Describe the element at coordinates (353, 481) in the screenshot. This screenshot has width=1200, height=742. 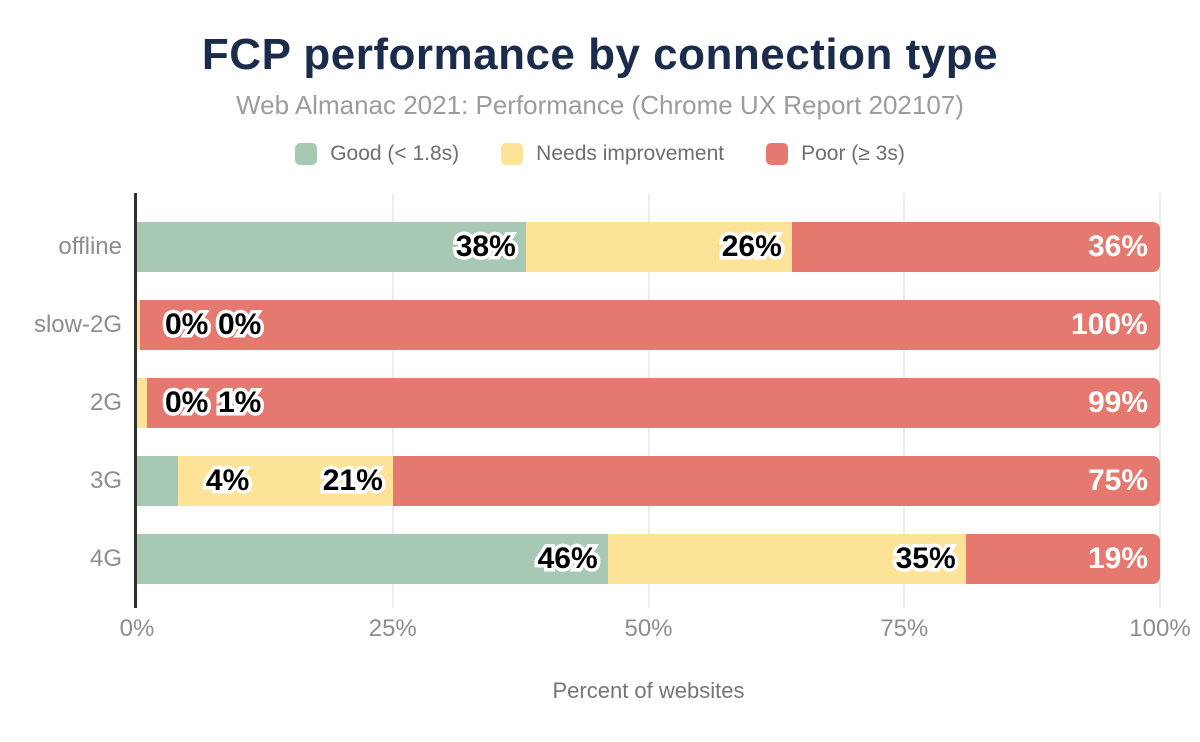
I see `value-label: 21%` at that location.